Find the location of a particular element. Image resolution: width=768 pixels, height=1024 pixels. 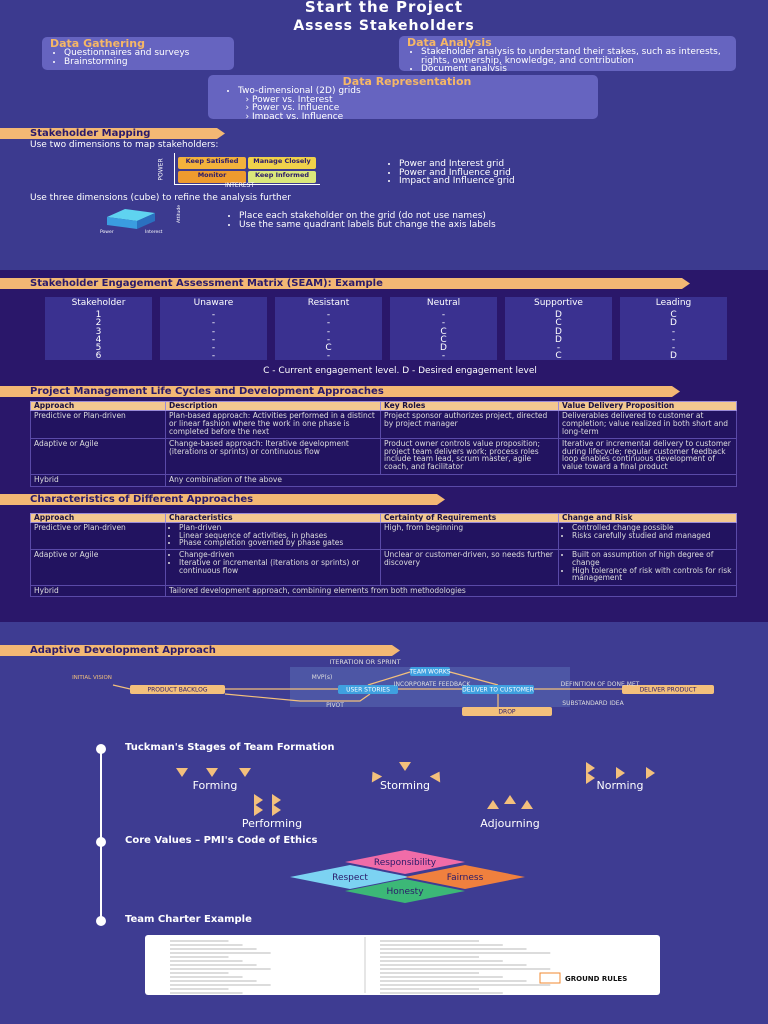

bullet-item: Linear sequence of activities, in phases is located at coordinates (278, 536).